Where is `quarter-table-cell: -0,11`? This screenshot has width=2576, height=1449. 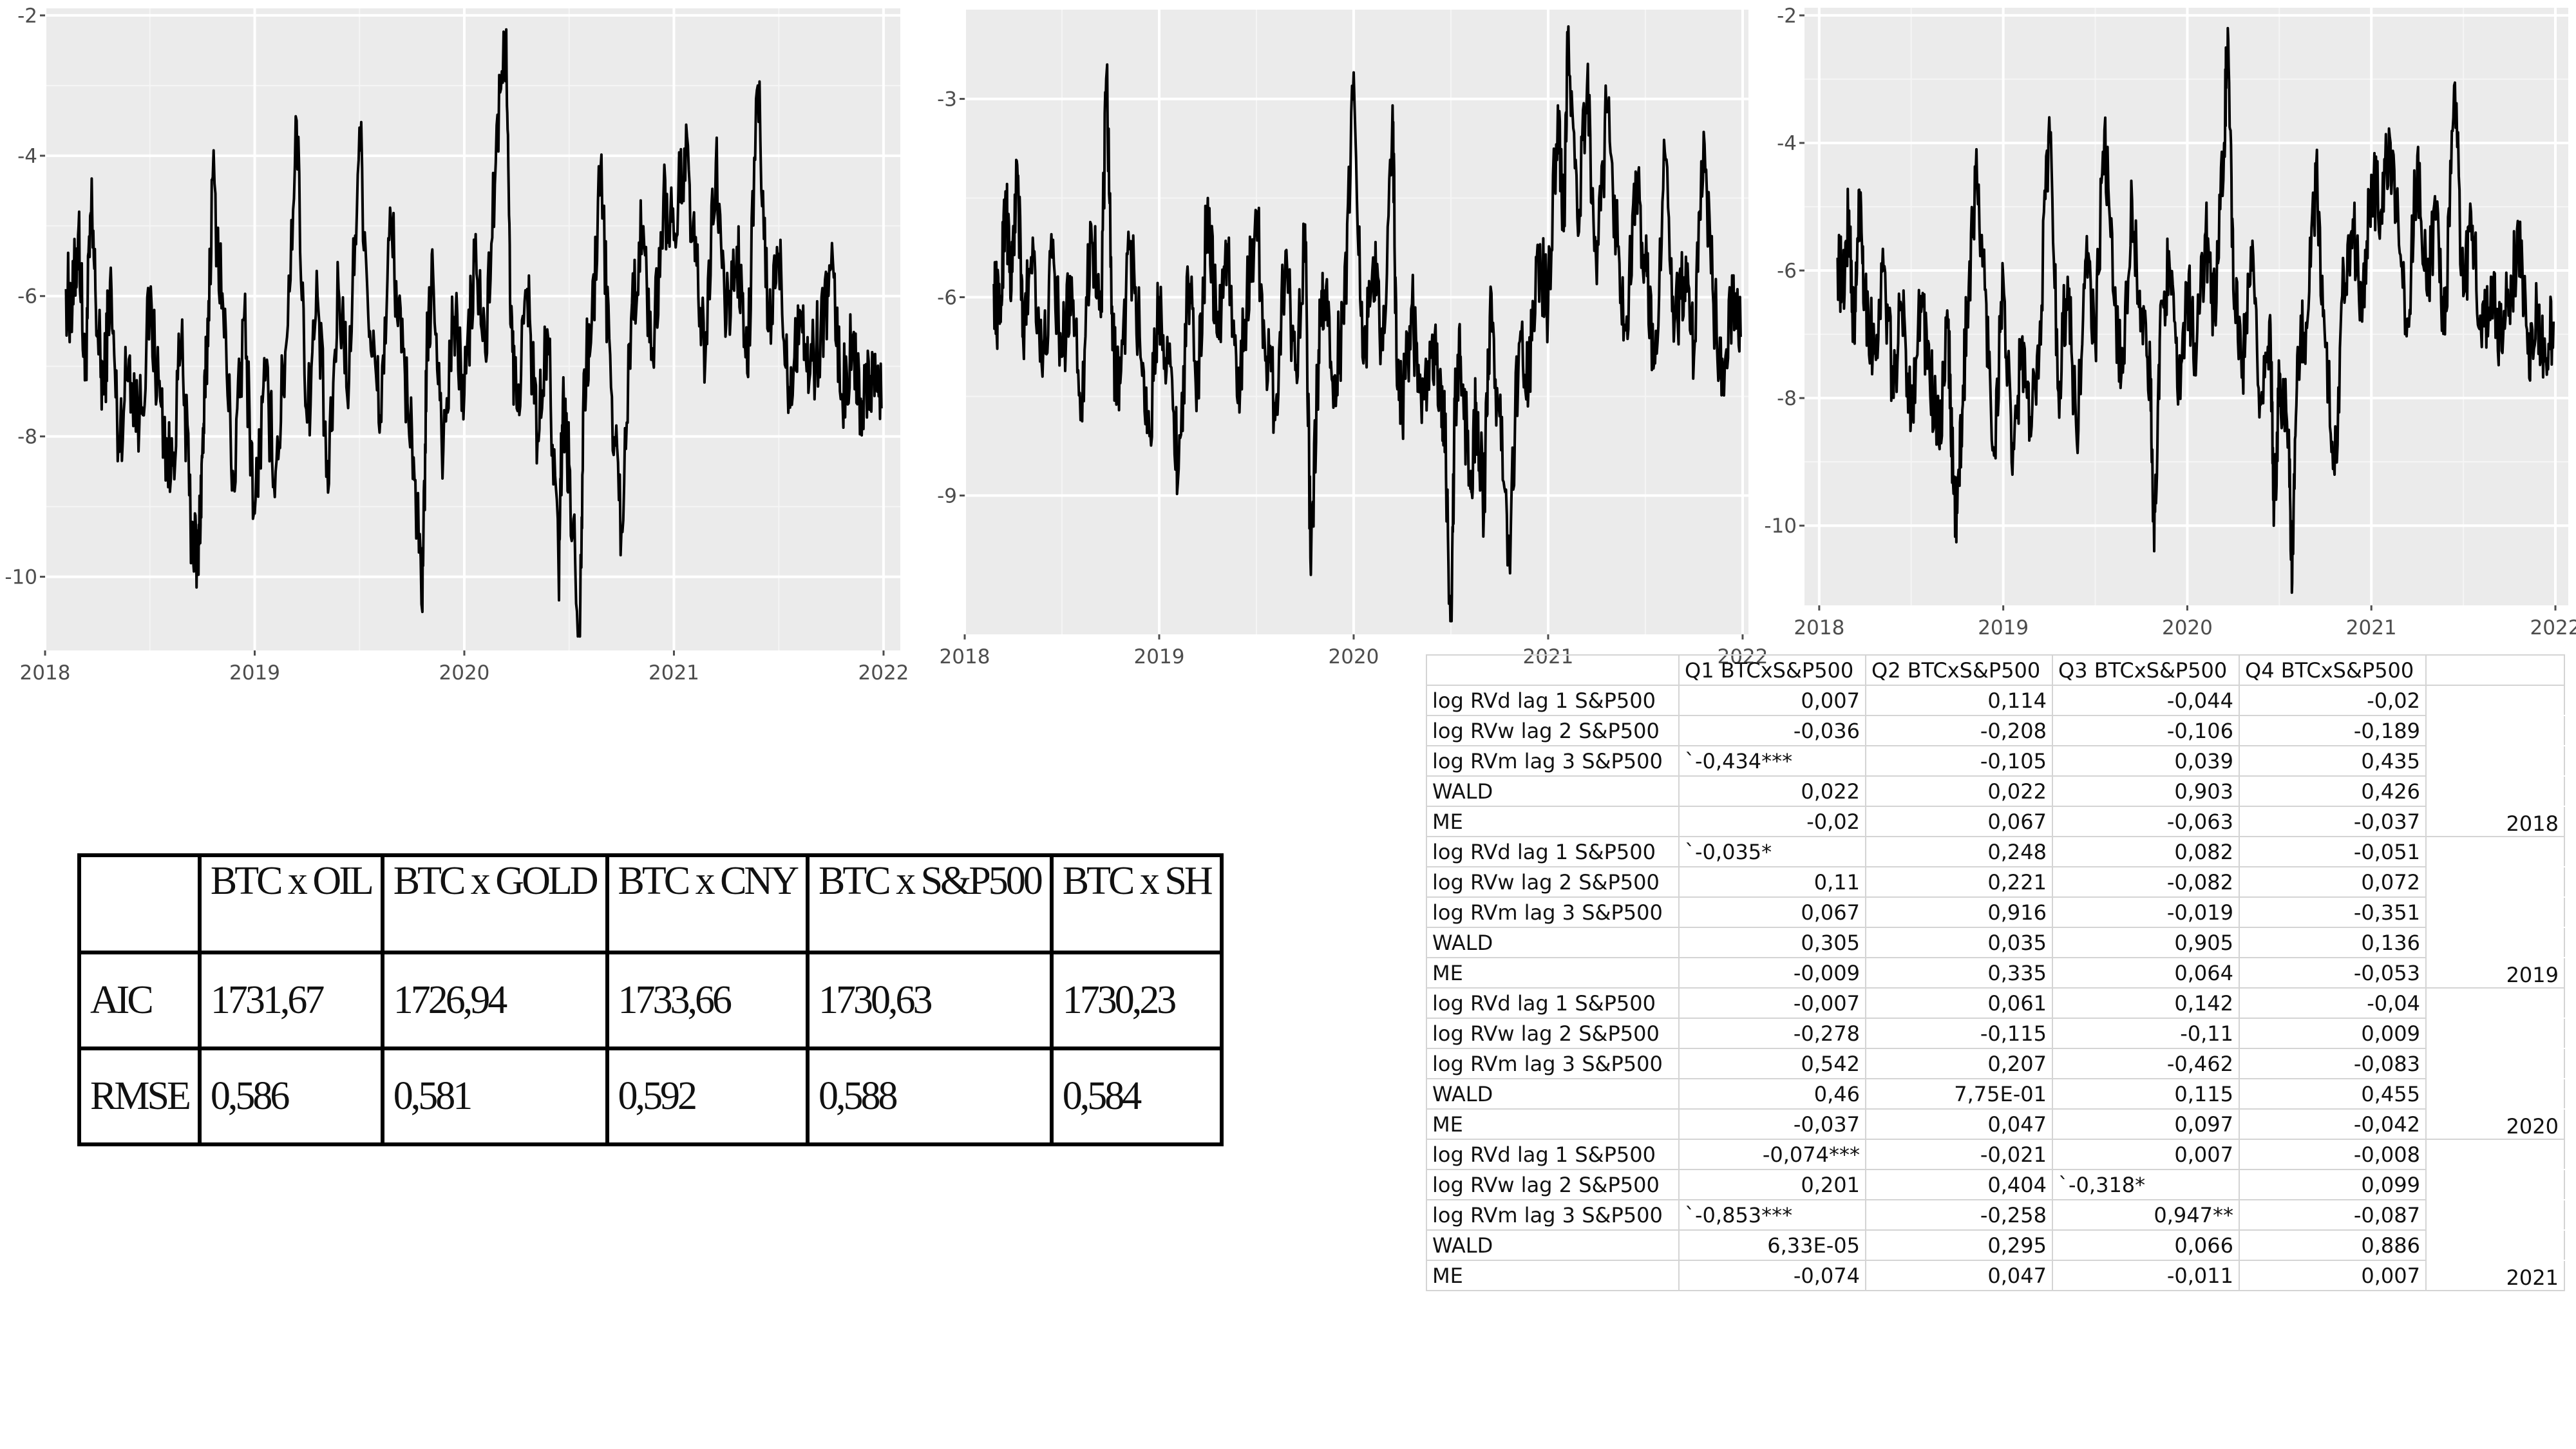 quarter-table-cell: -0,11 is located at coordinates (2146, 1033).